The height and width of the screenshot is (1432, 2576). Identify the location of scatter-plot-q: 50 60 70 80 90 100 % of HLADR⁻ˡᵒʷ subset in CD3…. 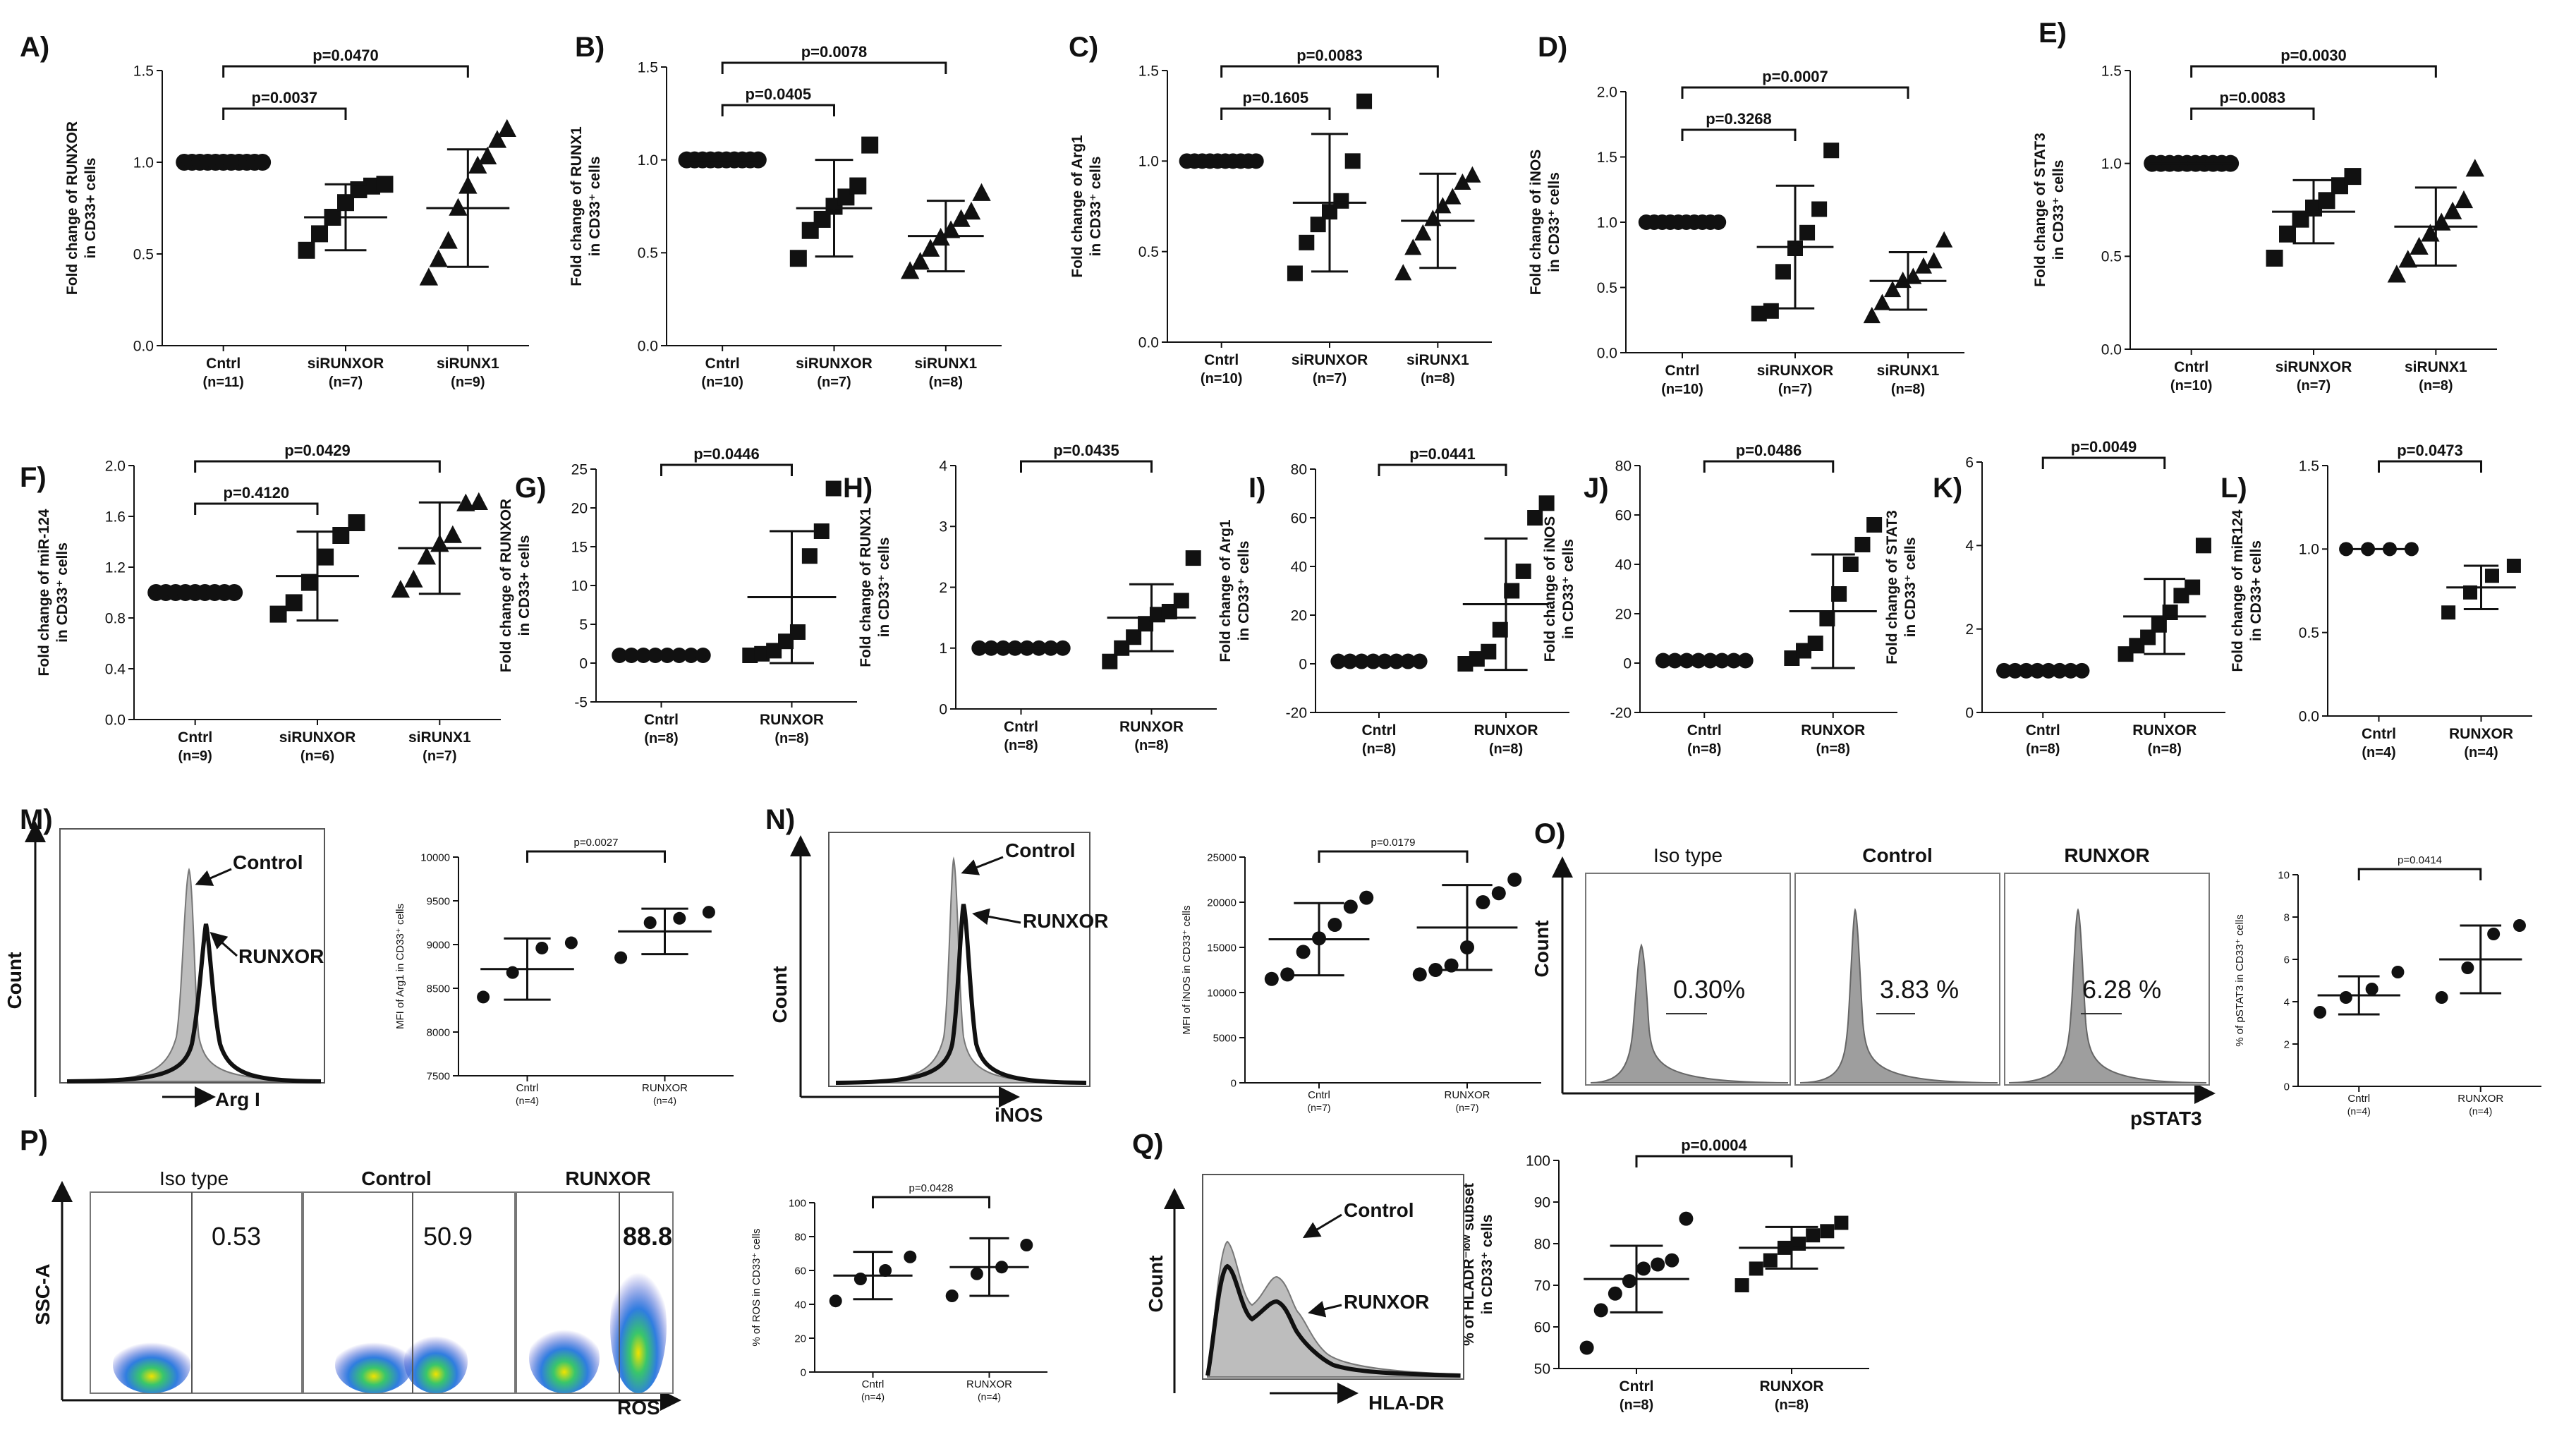
(1665, 1274).